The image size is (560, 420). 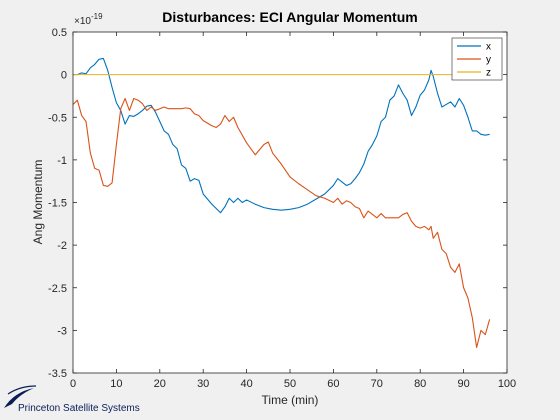 What do you see at coordinates (290, 400) in the screenshot?
I see `x-axis-label: Time (min)` at bounding box center [290, 400].